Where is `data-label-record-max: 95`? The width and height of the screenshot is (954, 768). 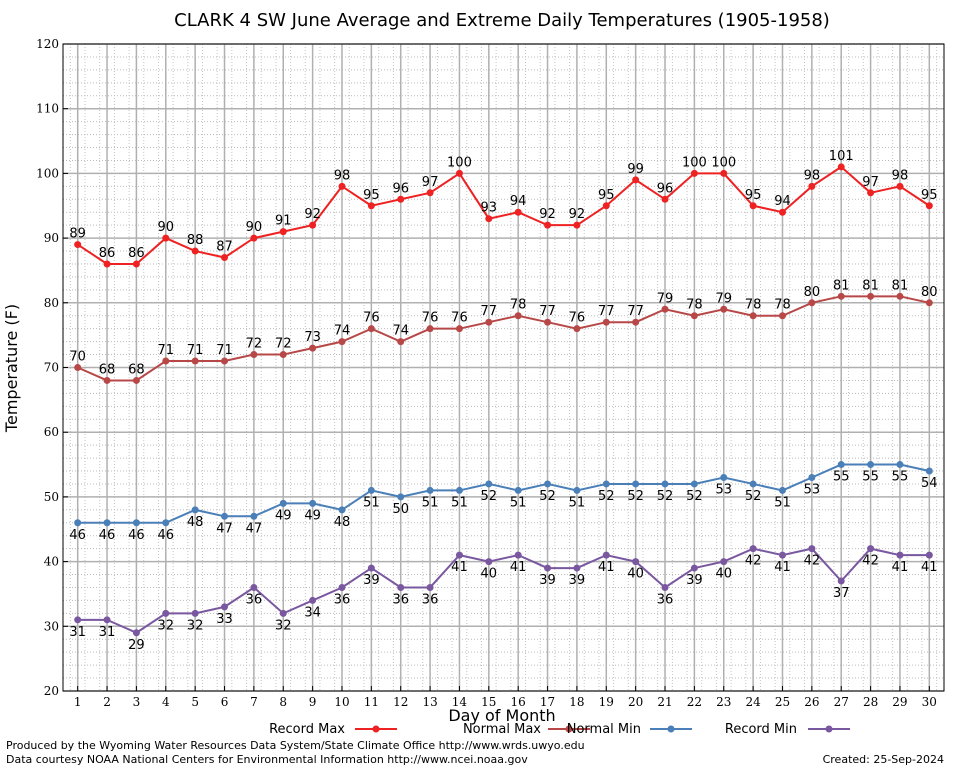 data-label-record-max: 95 is located at coordinates (929, 195).